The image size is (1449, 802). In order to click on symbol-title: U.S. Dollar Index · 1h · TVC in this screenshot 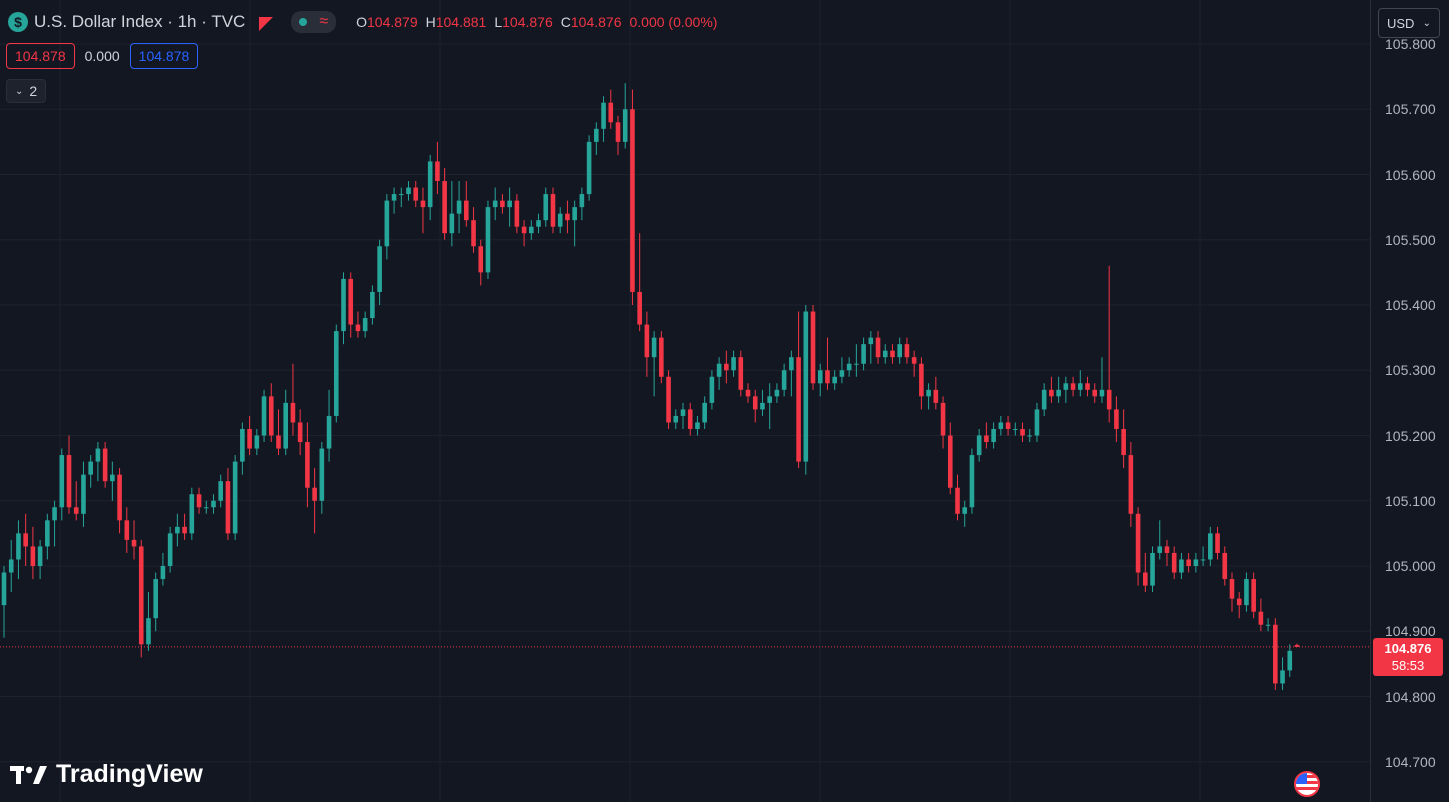, I will do `click(140, 21)`.